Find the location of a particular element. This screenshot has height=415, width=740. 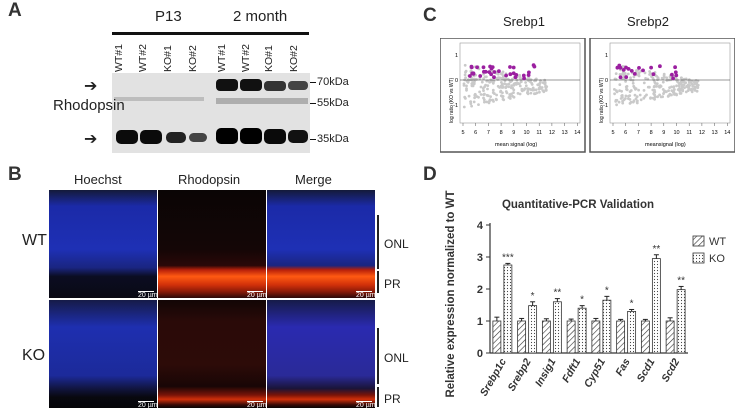

ma-x-tick-label: 9 is located at coordinates (663, 133).